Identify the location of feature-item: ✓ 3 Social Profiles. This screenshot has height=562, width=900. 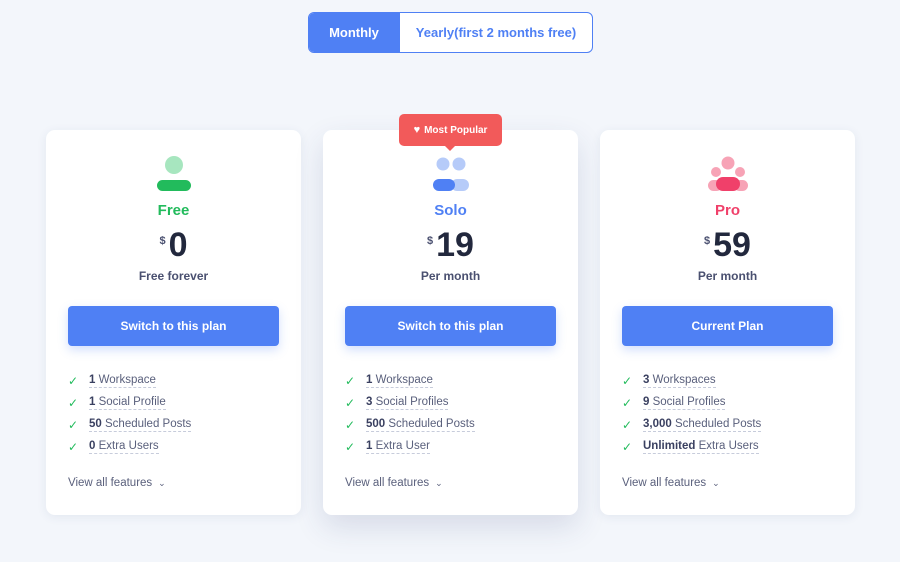
(397, 403).